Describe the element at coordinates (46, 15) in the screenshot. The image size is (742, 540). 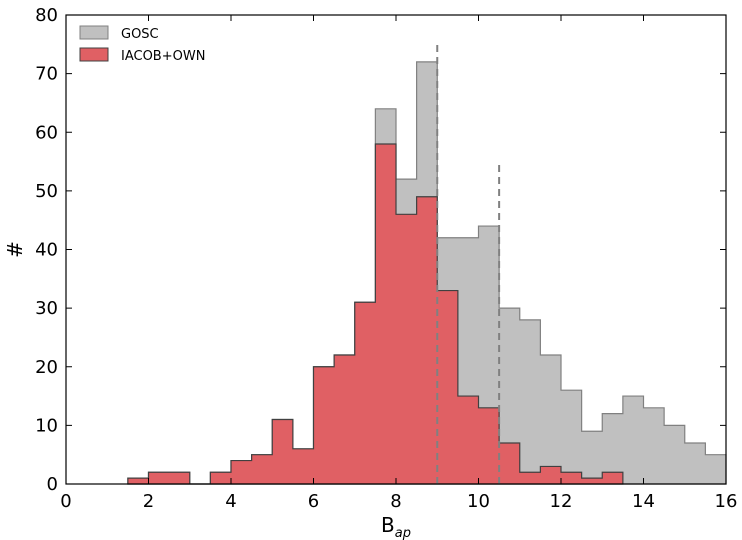
I see `y-tick-label: 80` at that location.